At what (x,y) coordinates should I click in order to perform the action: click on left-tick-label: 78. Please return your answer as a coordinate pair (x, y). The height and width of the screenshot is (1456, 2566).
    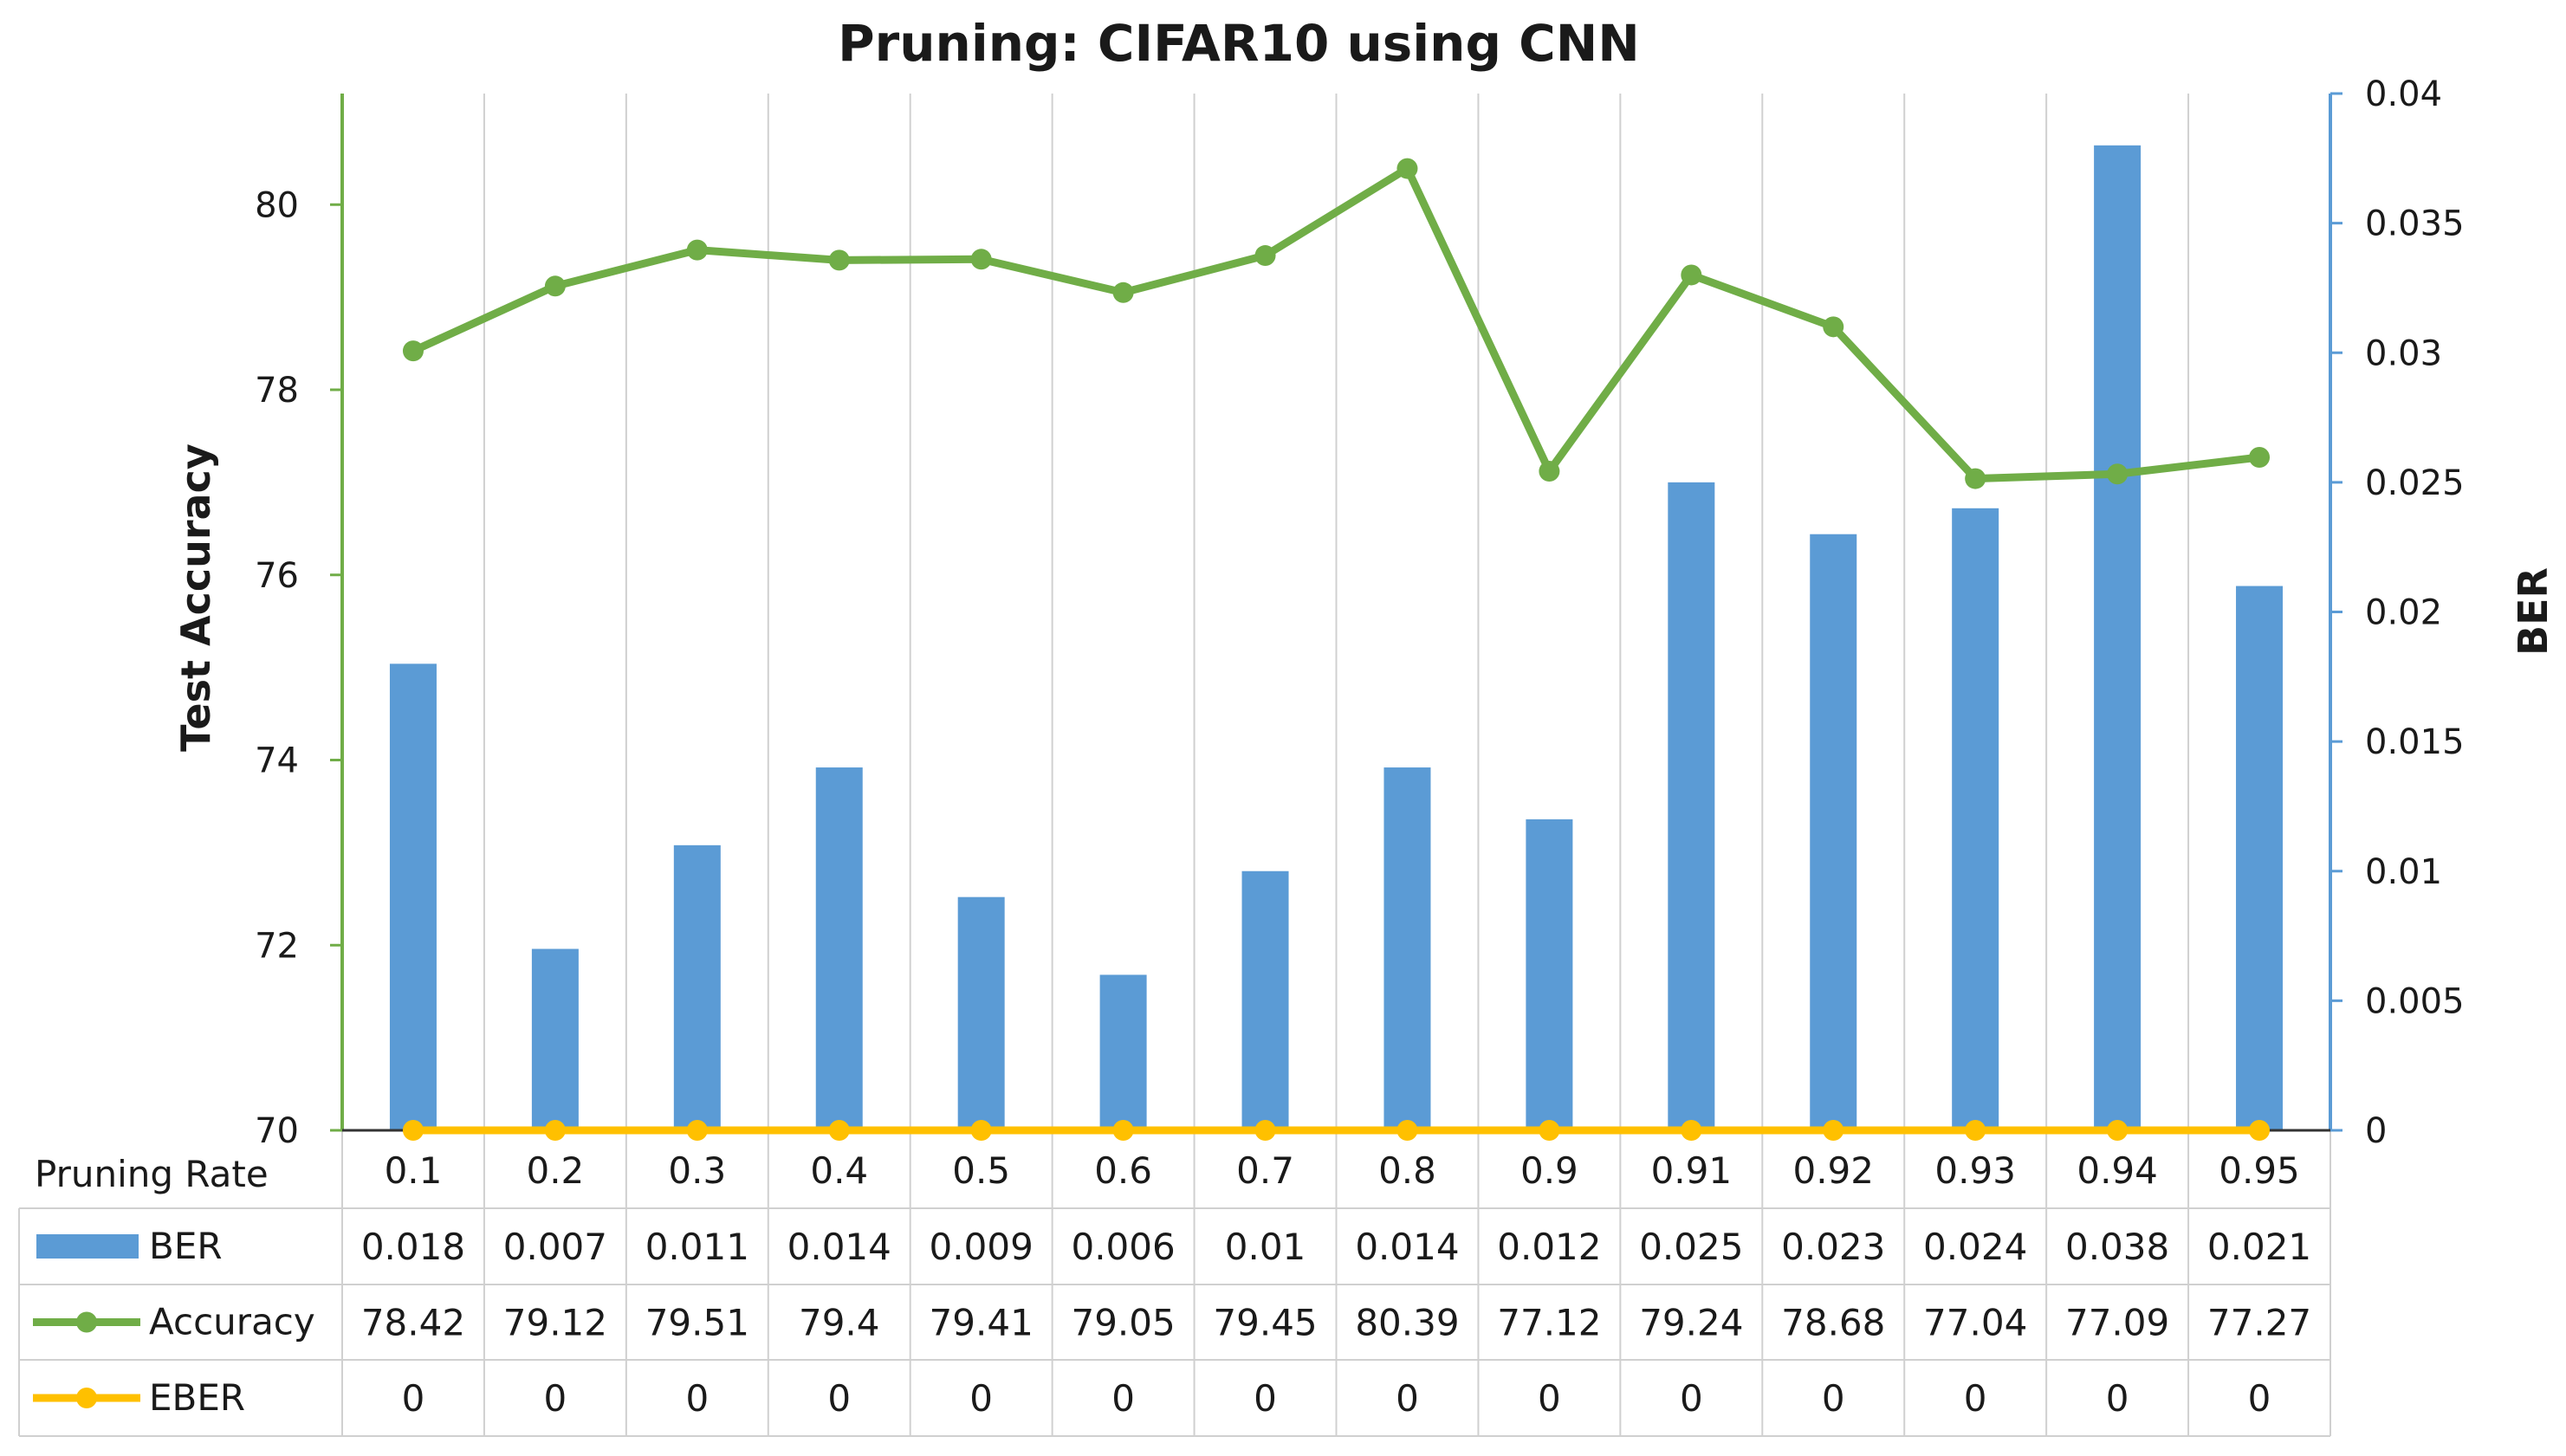
    Looking at the image, I should click on (277, 391).